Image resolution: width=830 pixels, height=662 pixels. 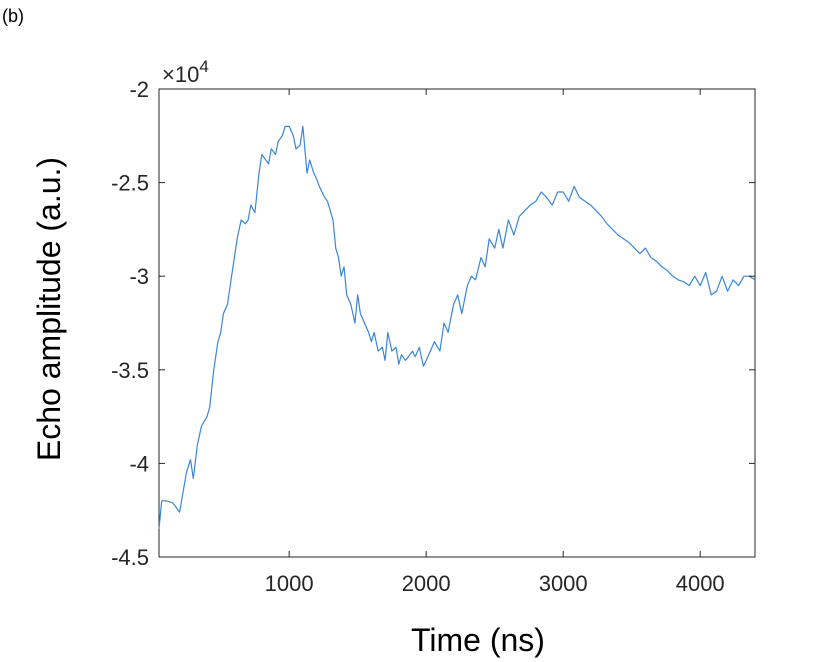 What do you see at coordinates (130, 557) in the screenshot?
I see `y-tick-label: -4.5` at bounding box center [130, 557].